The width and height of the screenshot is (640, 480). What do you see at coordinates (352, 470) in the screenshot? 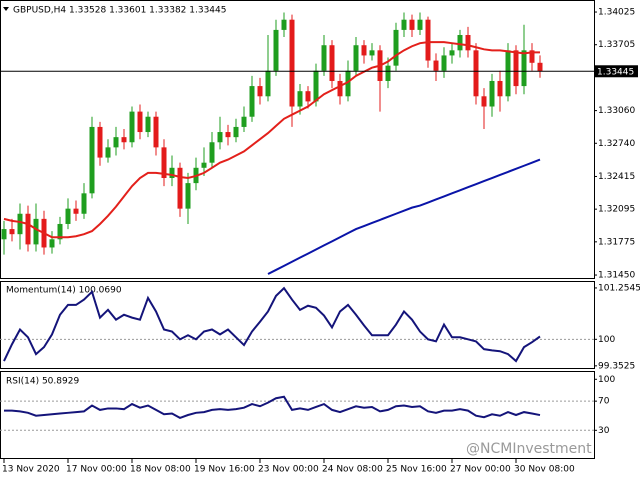
I see `x-tick-label: 24 Nov 08:00` at bounding box center [352, 470].